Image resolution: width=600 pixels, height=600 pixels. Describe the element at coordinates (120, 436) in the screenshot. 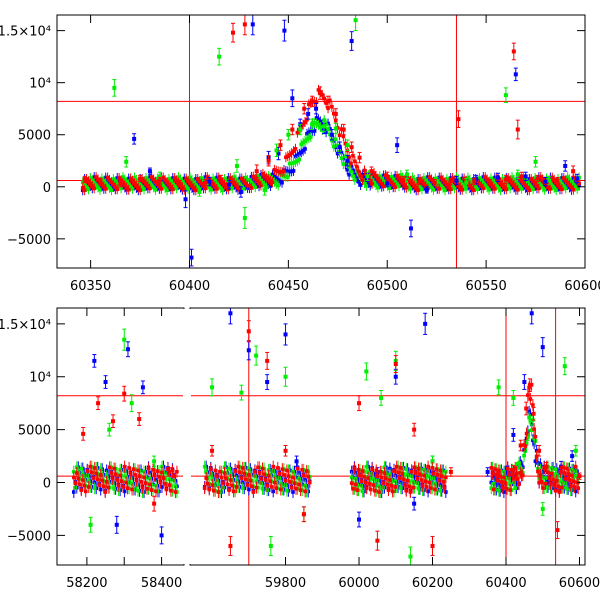

I see `bottom-left-frame` at that location.